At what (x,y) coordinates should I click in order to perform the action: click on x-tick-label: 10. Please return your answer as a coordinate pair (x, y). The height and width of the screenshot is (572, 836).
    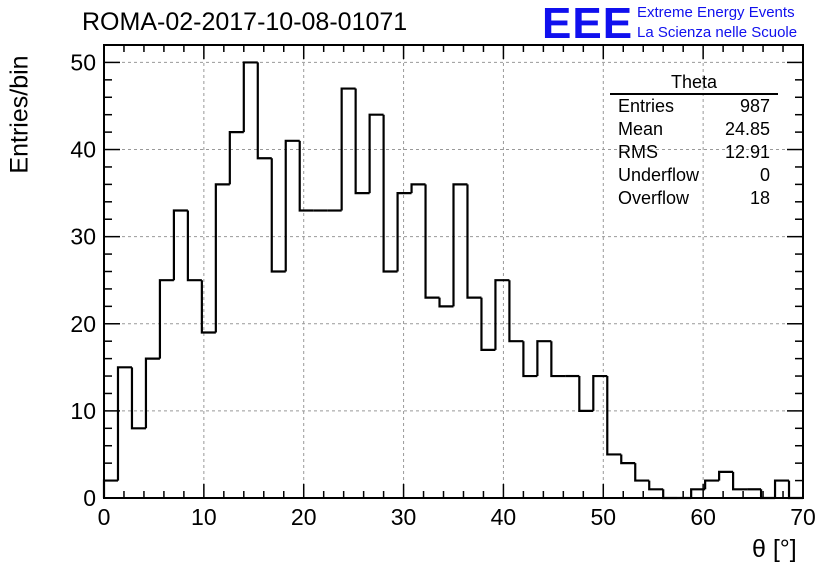
    Looking at the image, I should click on (204, 517).